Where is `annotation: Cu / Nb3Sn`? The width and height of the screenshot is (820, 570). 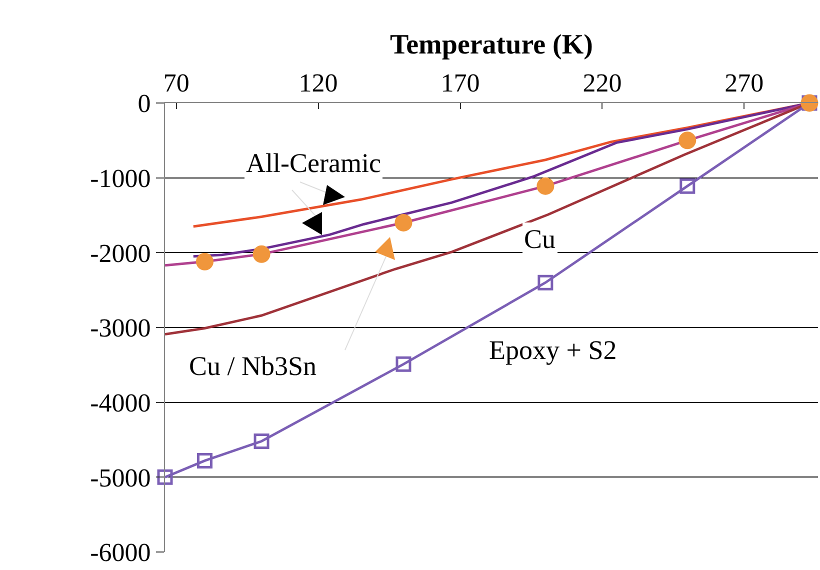
annotation: Cu / Nb3Sn is located at coordinates (253, 366).